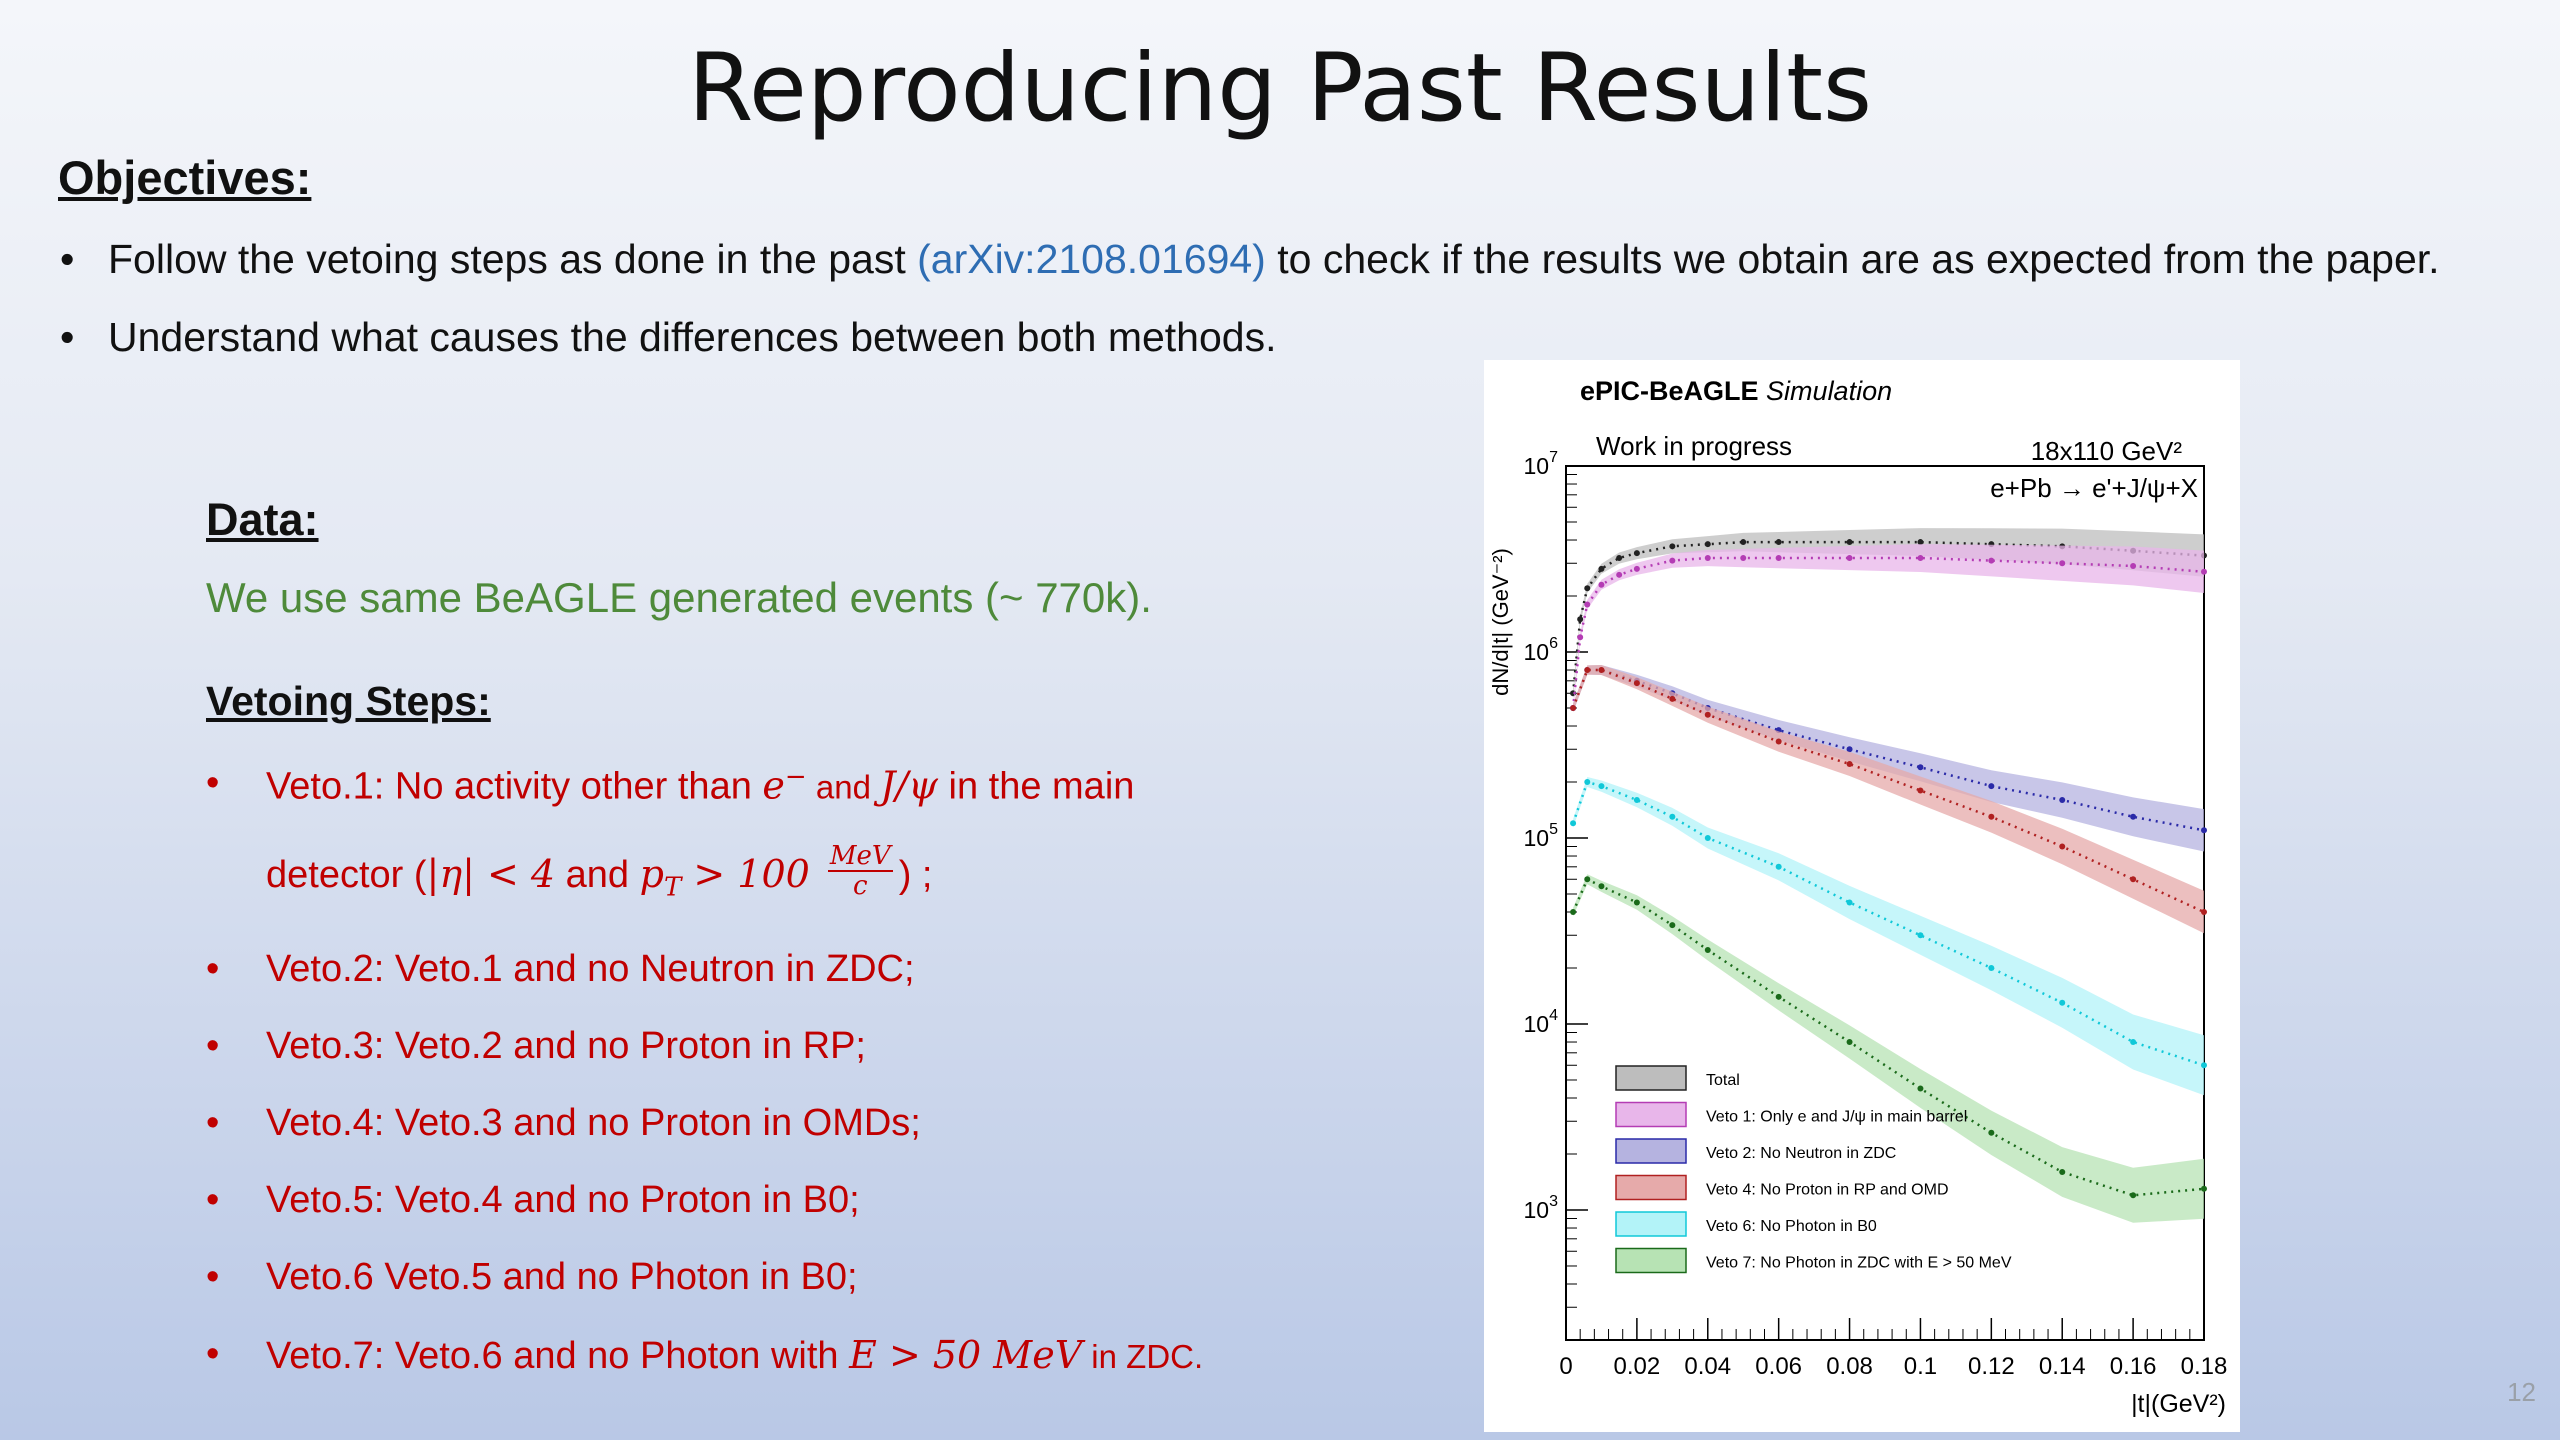  I want to click on x-tick-label: 0.02, so click(1637, 1366).